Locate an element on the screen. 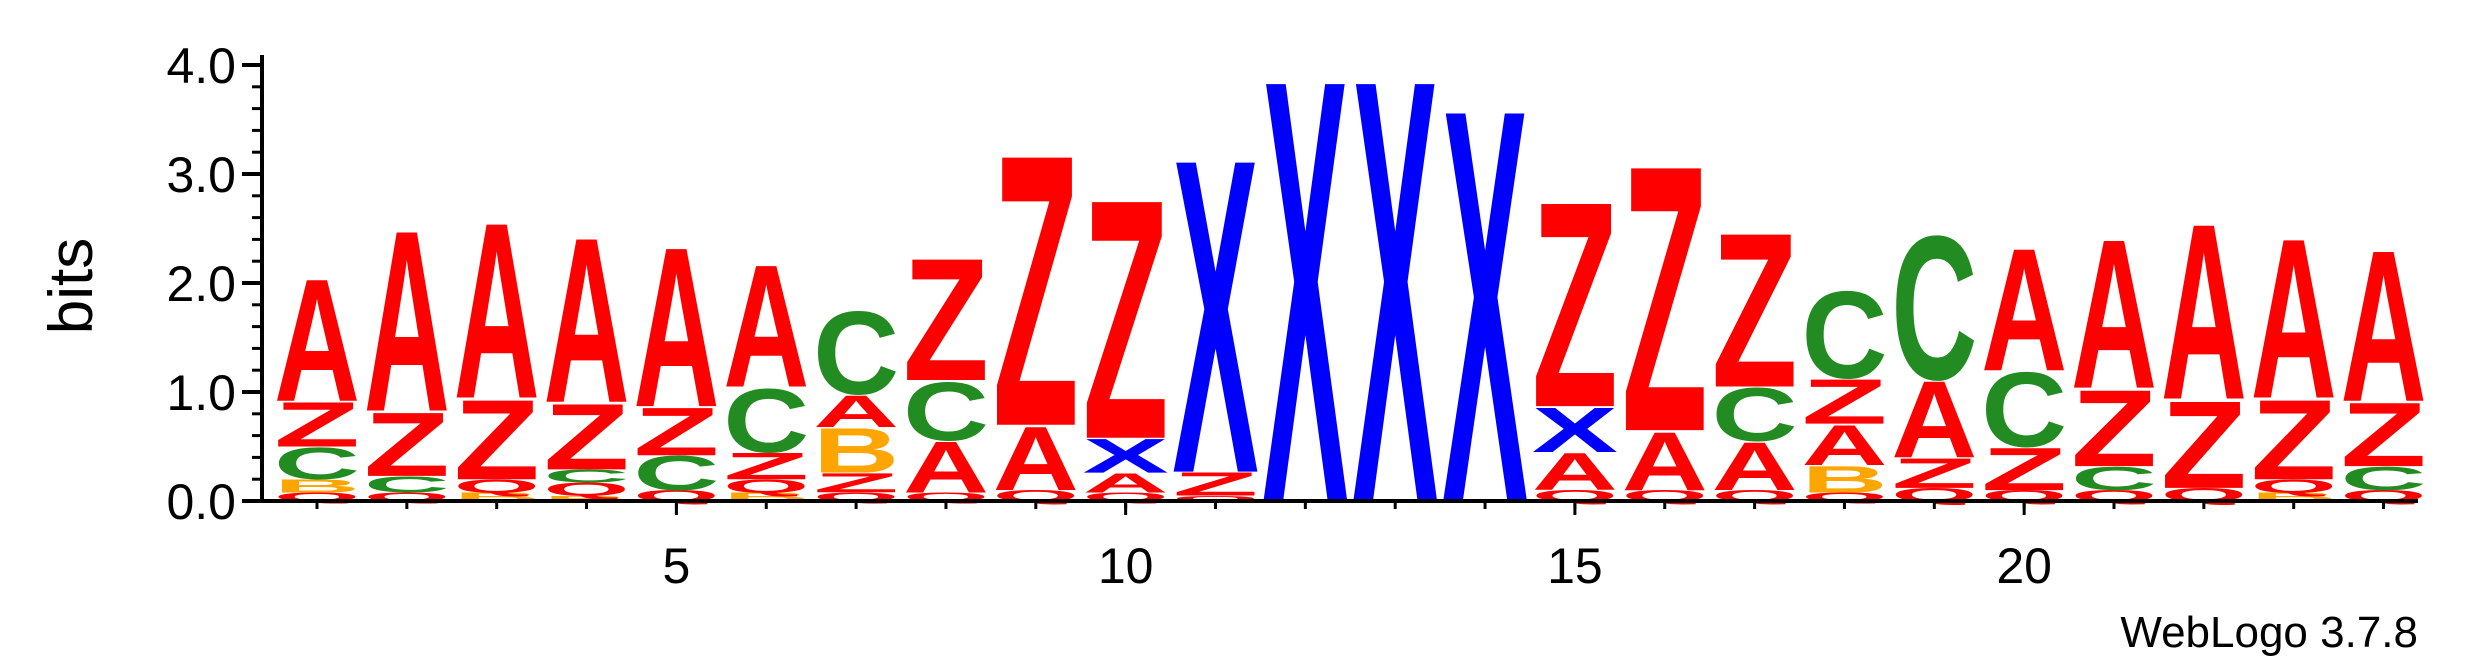 The width and height of the screenshot is (2475, 667). stack-position-16: QAZ is located at coordinates (1665, 298).